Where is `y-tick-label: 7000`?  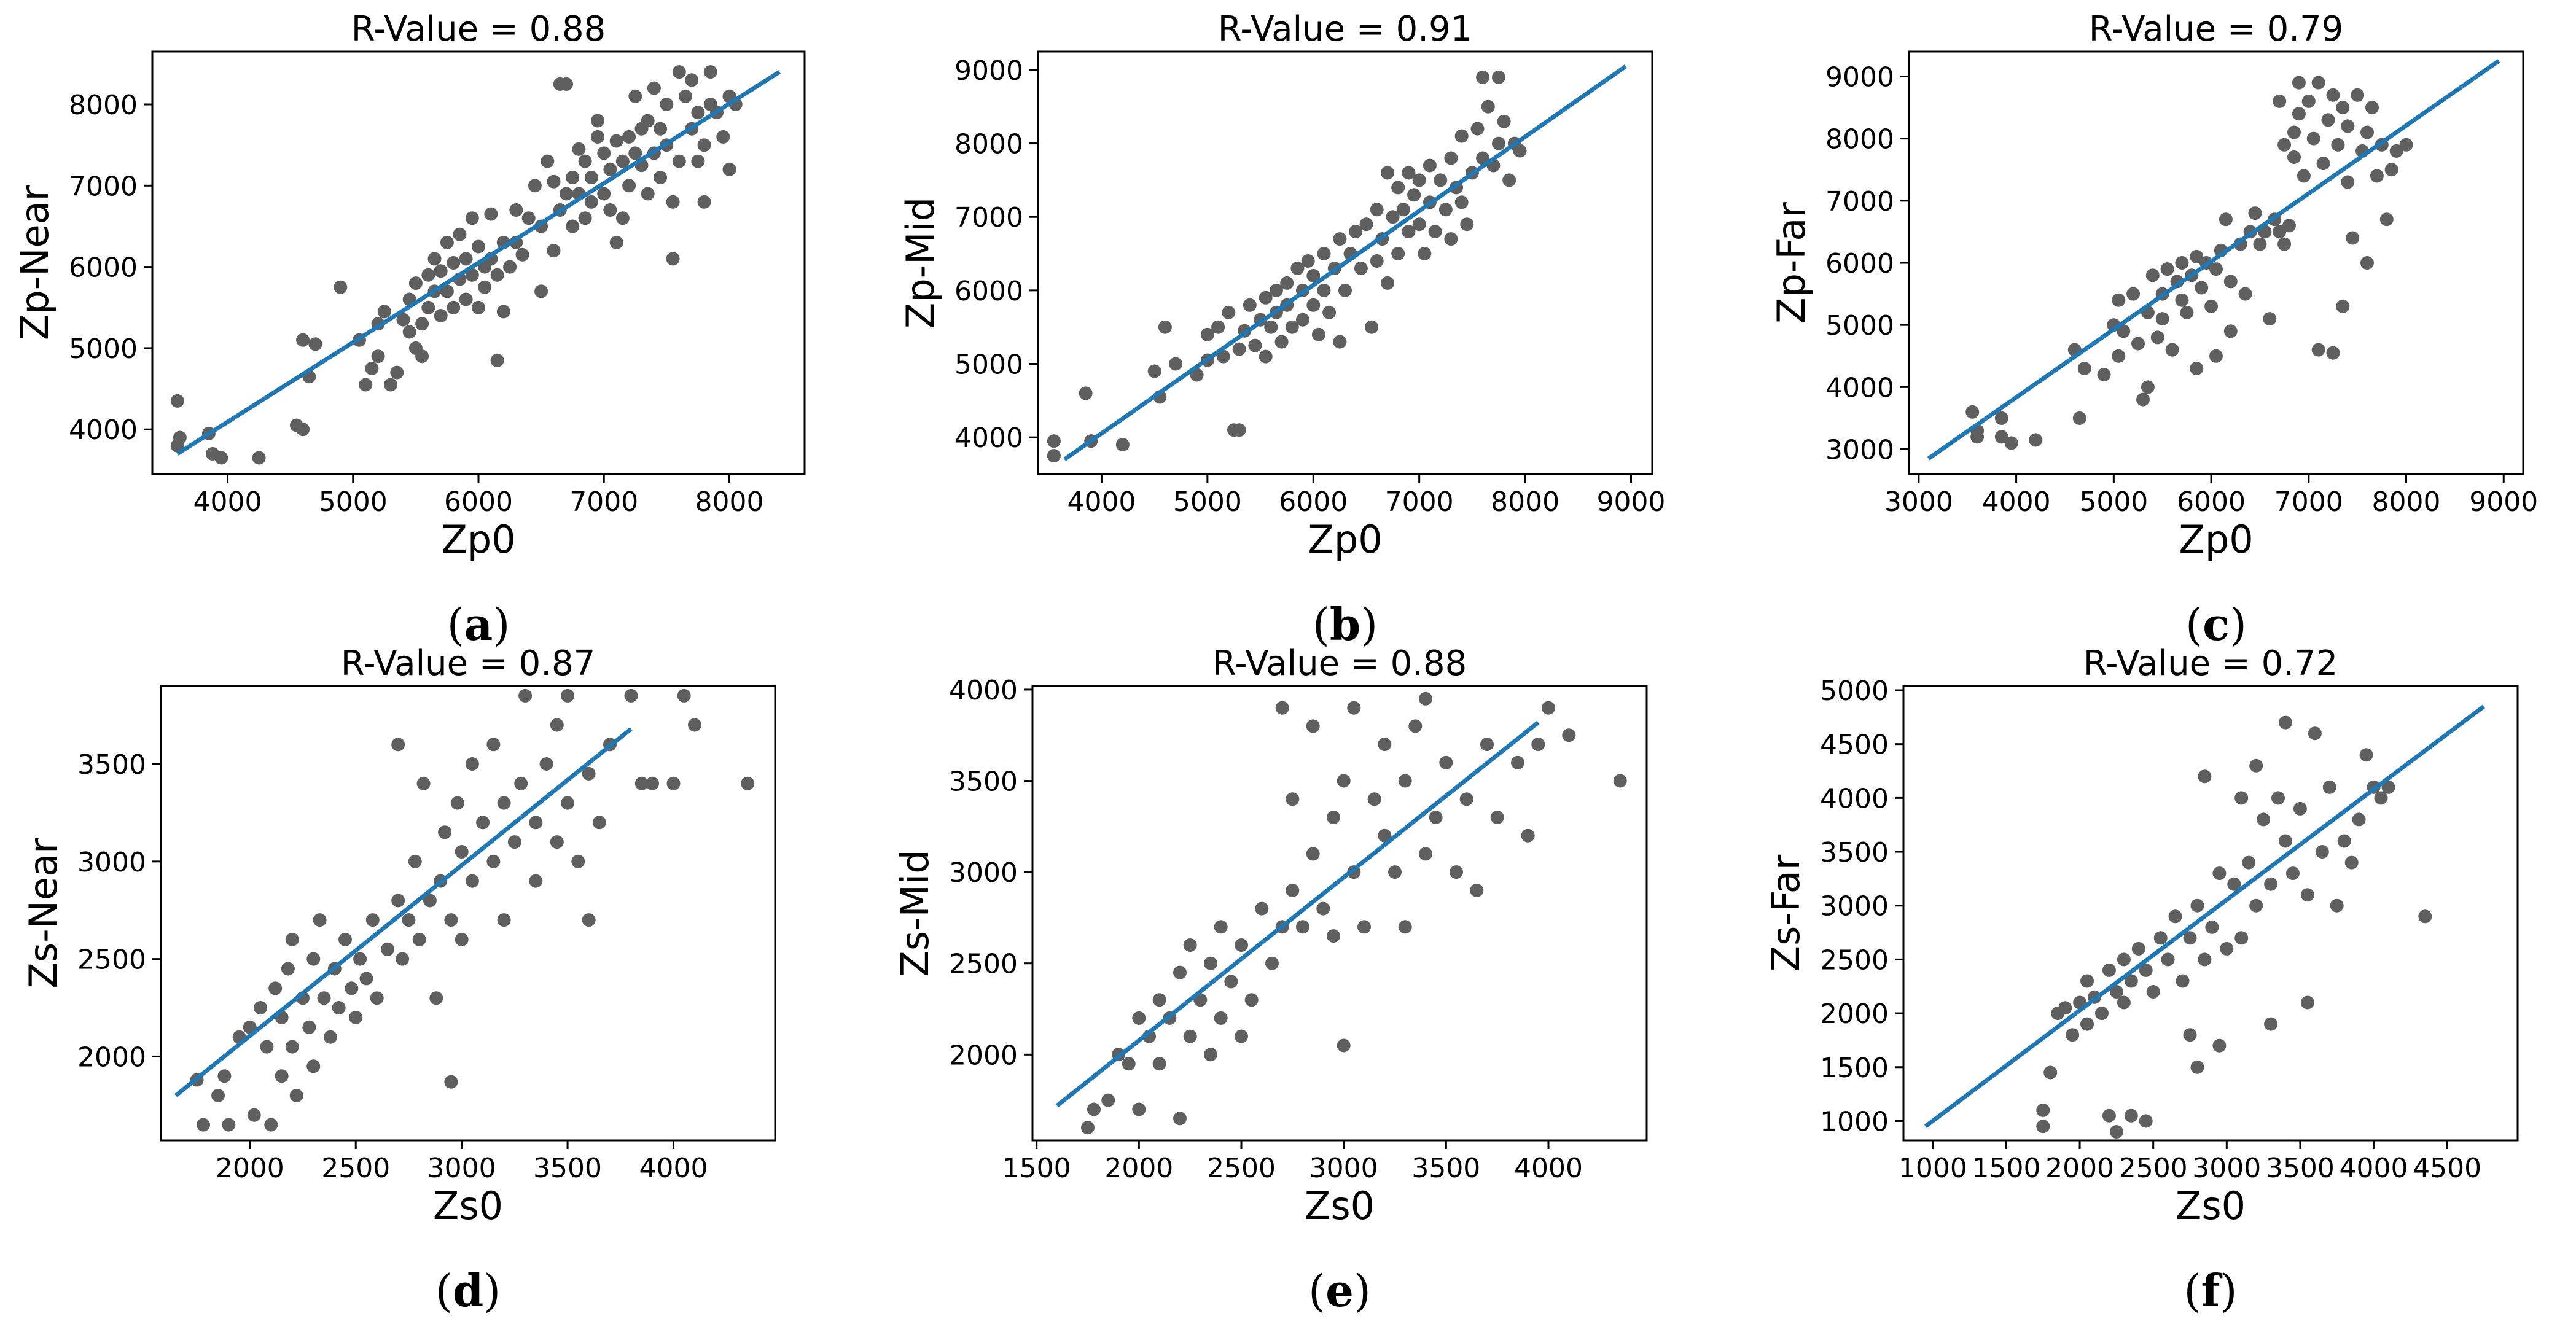
y-tick-label: 7000 is located at coordinates (1859, 202).